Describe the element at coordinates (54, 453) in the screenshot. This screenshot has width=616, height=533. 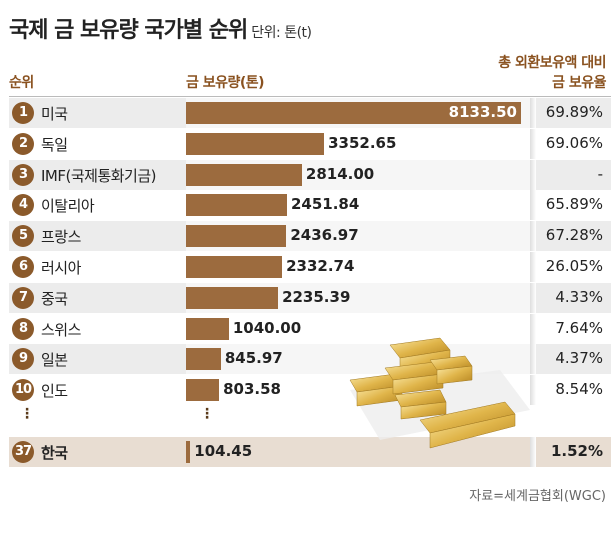
I see `country-name: 한국` at that location.